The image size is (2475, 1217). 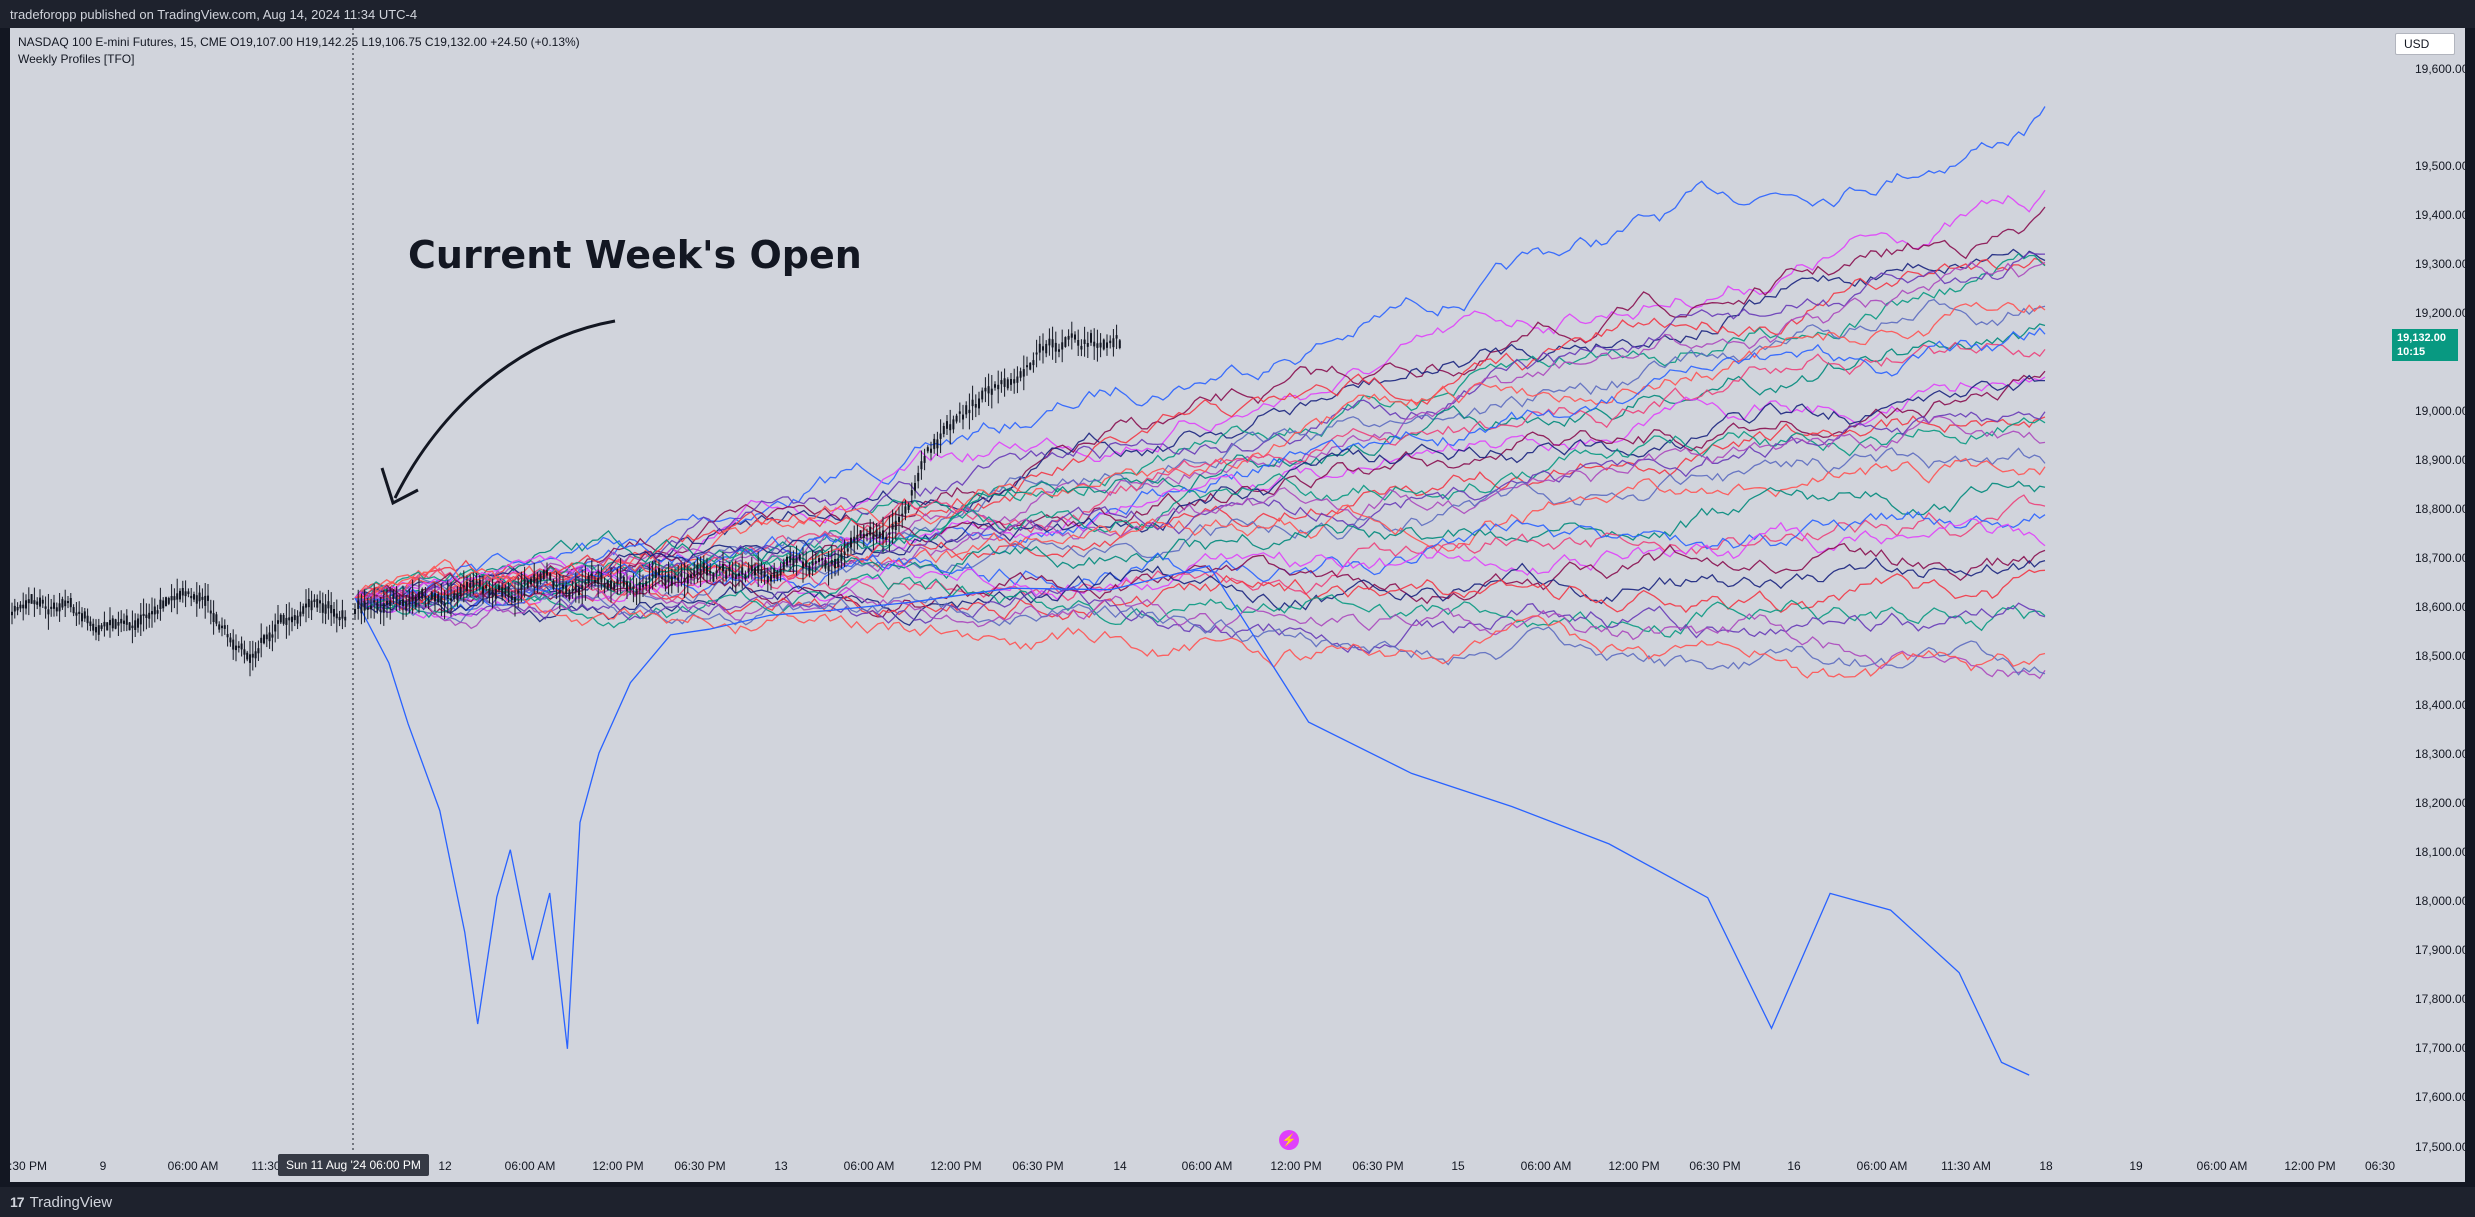 What do you see at coordinates (2380, 1166) in the screenshot?
I see `time-axis-label: 06:30` at bounding box center [2380, 1166].